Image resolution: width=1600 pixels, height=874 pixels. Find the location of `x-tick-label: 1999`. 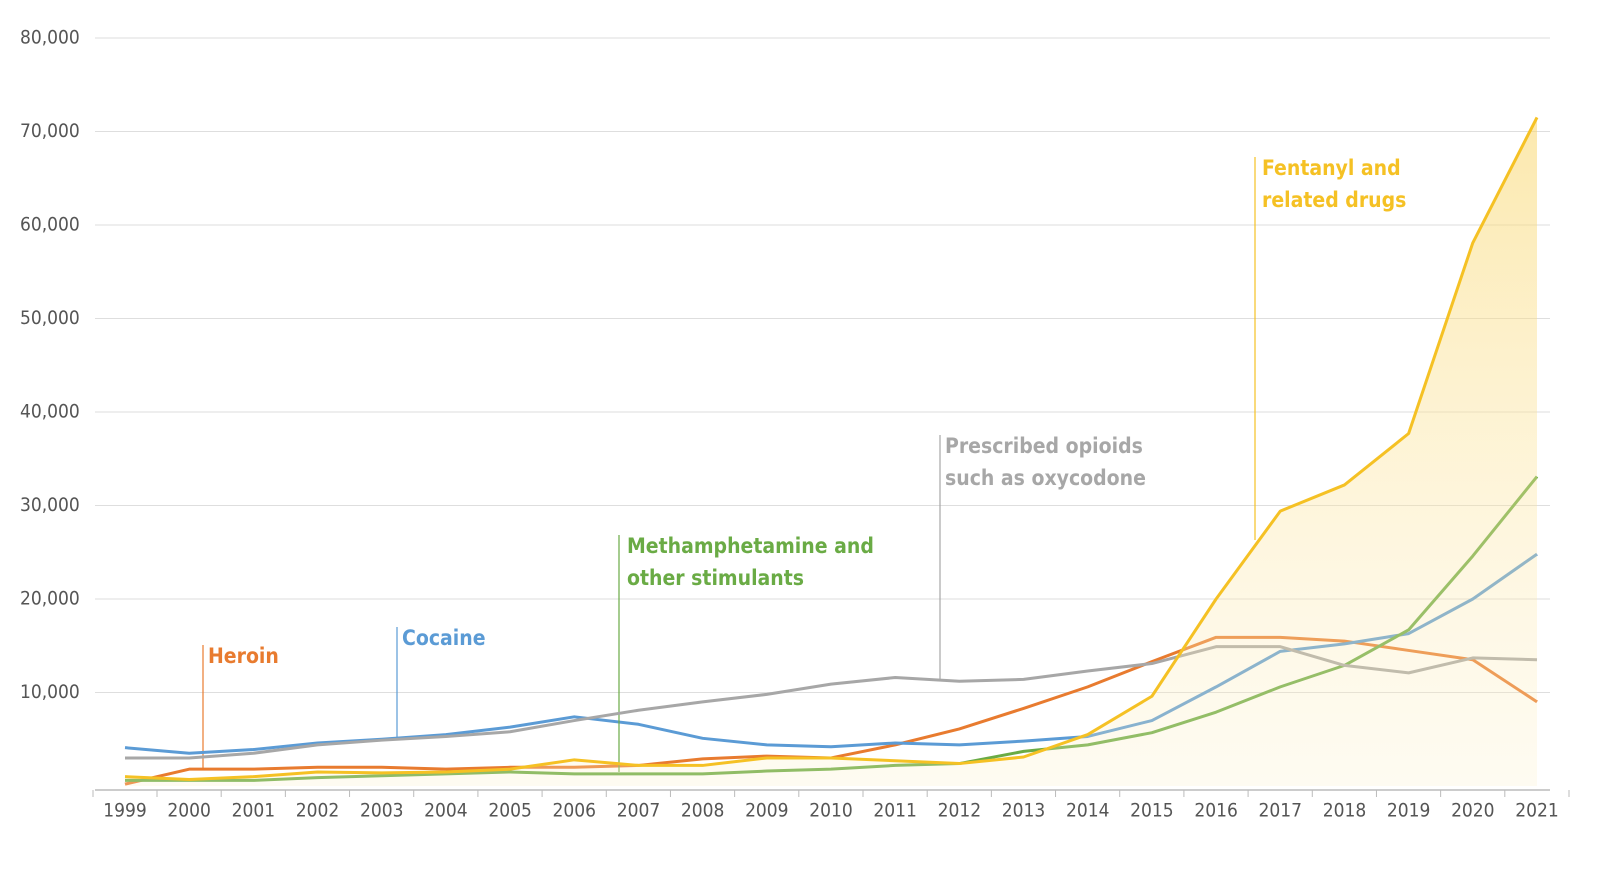

x-tick-label: 1999 is located at coordinates (125, 811).